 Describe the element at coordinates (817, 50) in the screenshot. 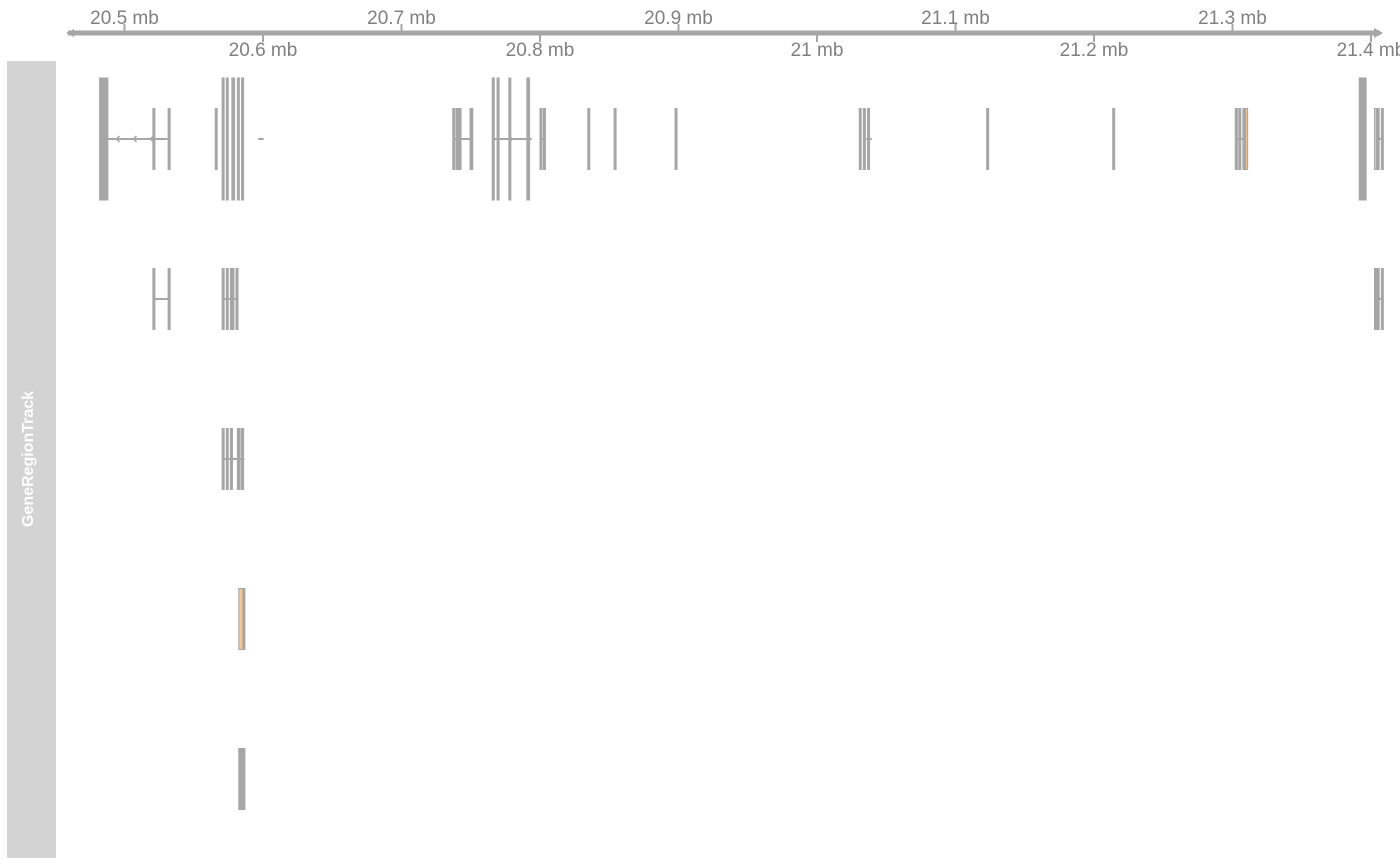

I see `axis-tick-label-lower: 21 mb` at that location.